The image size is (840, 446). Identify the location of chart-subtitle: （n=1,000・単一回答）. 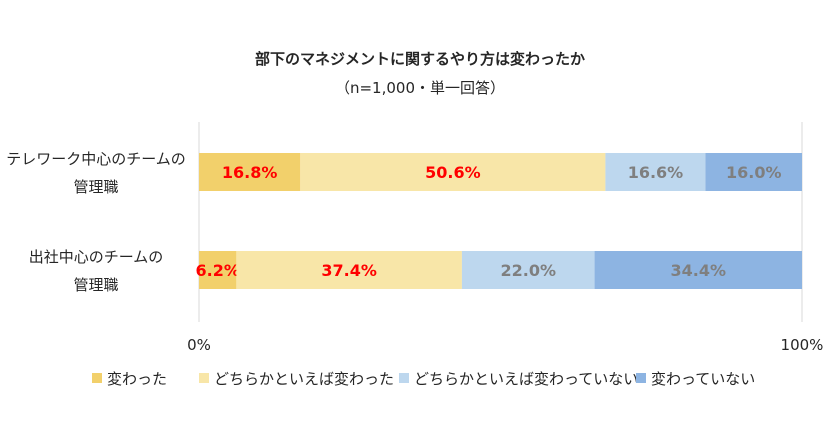
(420, 88).